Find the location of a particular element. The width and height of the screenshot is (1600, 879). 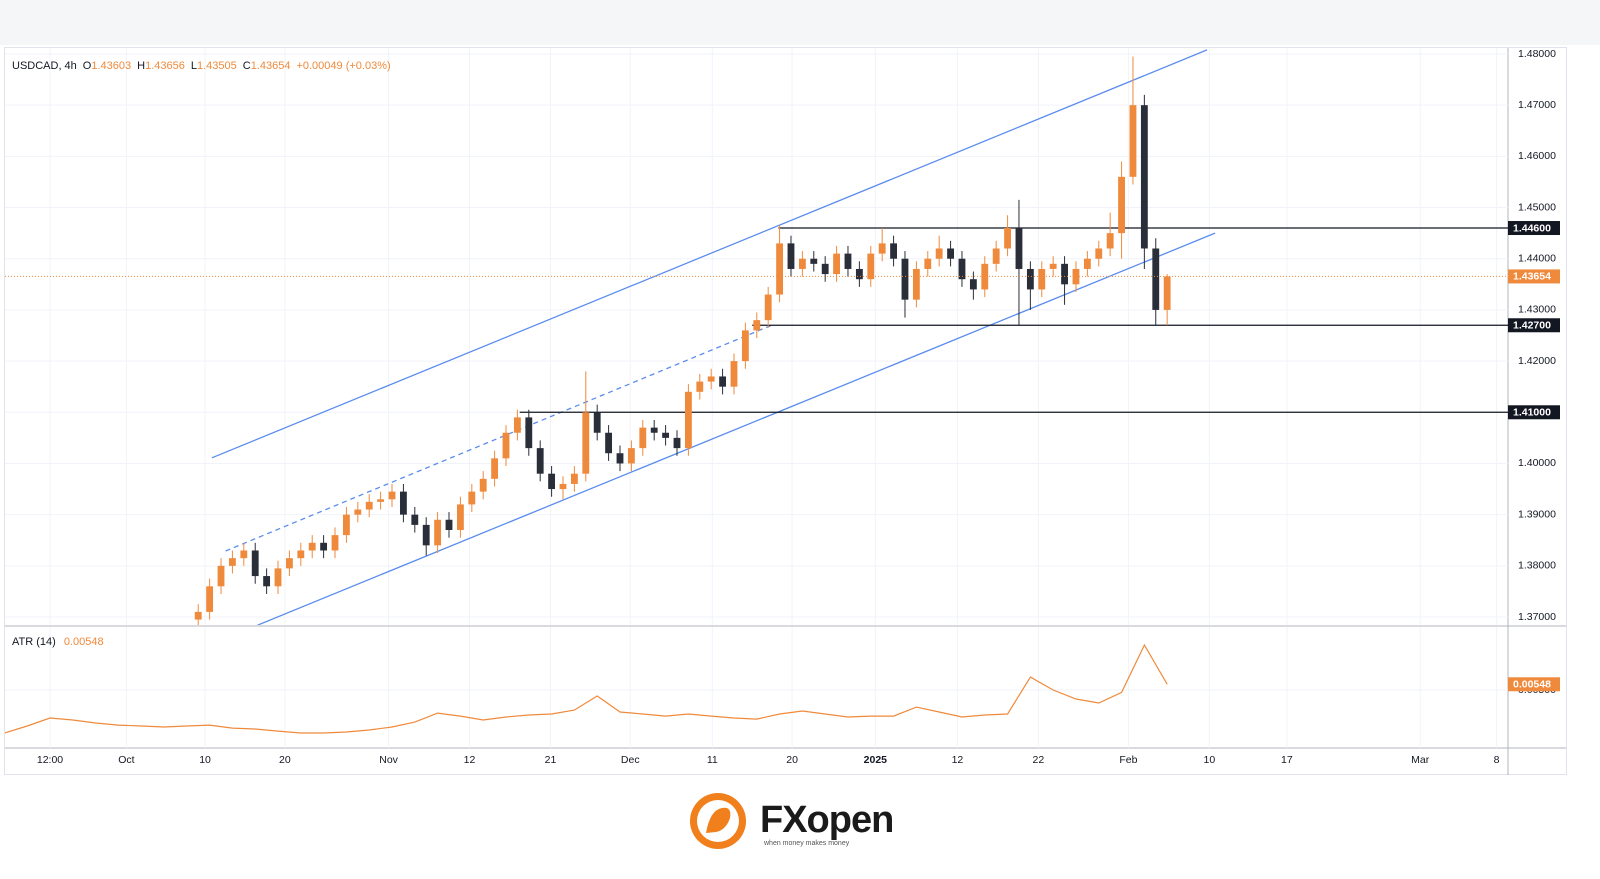

y-tick-label: 1.39000 is located at coordinates (1537, 514).